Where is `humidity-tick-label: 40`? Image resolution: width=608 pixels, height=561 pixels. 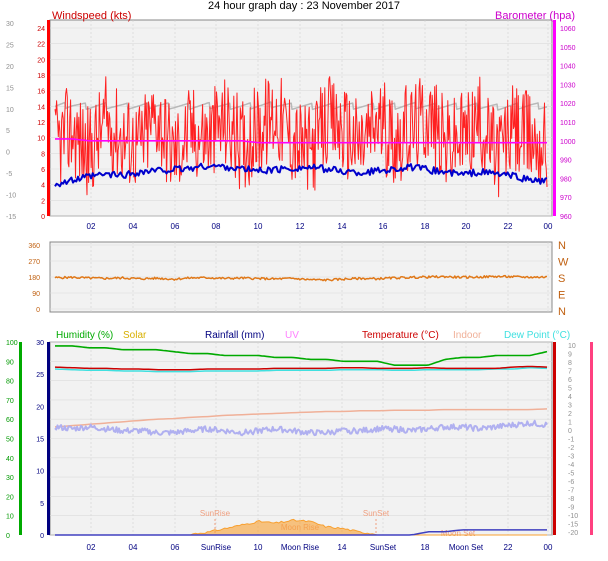
humidity-tick-label: 40 is located at coordinates (10, 459).